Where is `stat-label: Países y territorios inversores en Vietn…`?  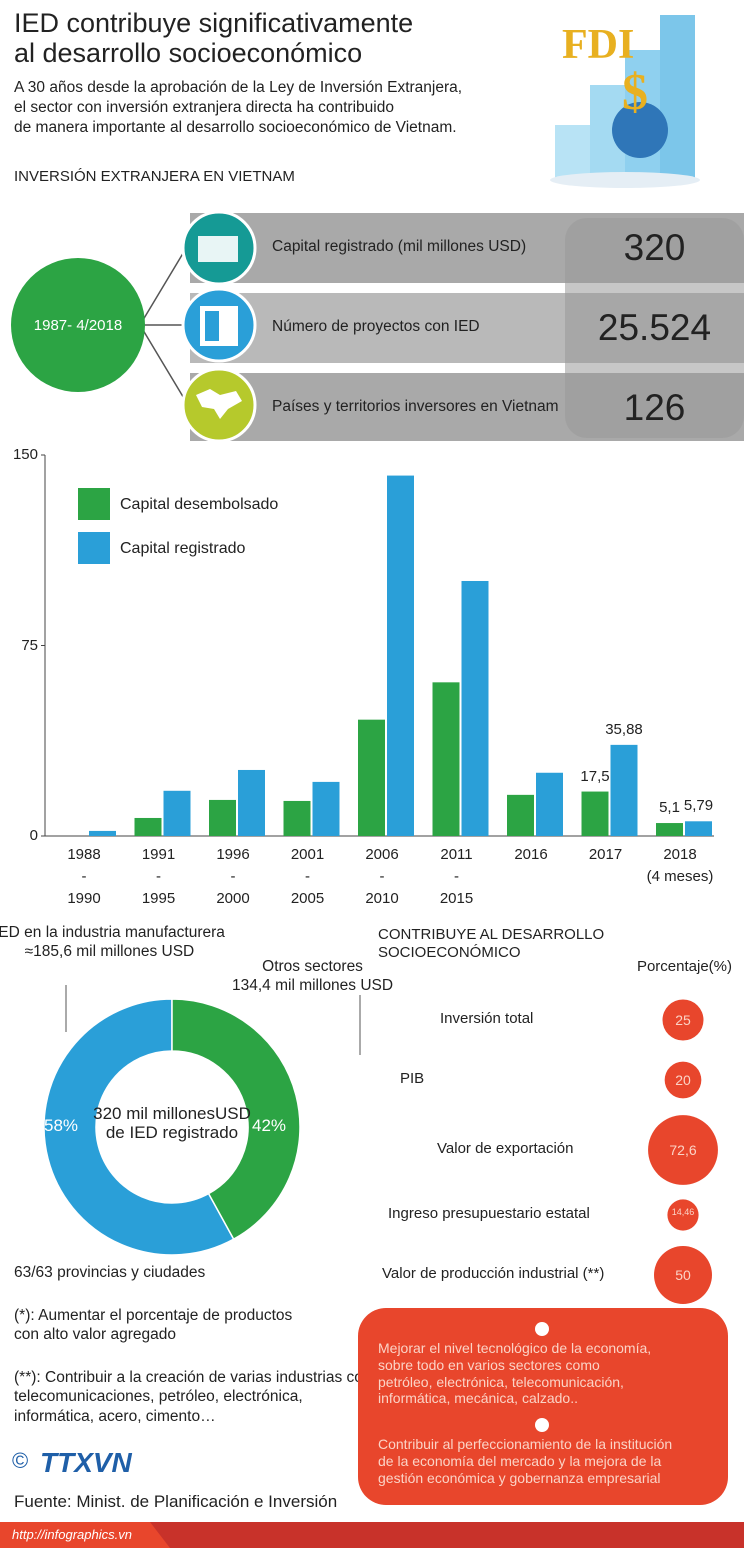 stat-label: Países y territorios inversores en Vietn… is located at coordinates (415, 406).